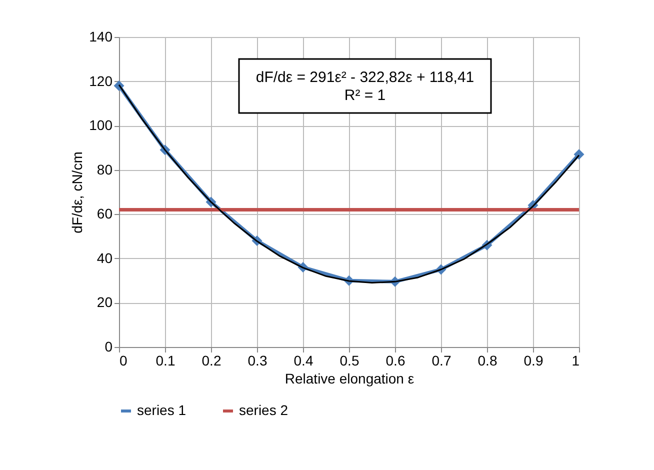 The height and width of the screenshot is (470, 654). What do you see at coordinates (304, 360) in the screenshot?
I see `x-tick-label: 0.4` at bounding box center [304, 360].